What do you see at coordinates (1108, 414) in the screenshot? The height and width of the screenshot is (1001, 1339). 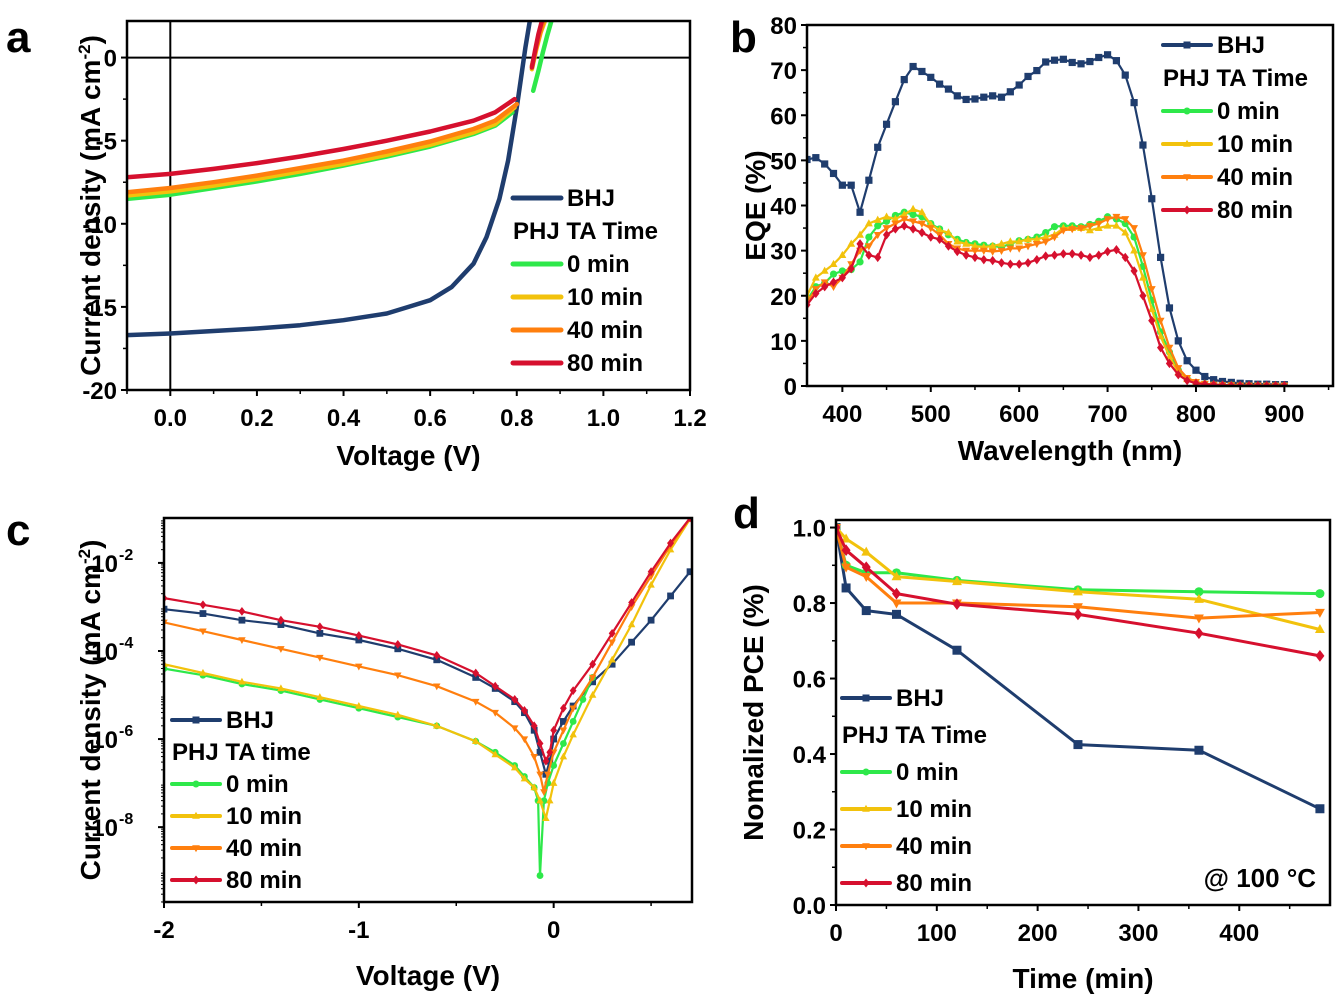 I see `x-tick-label: 700` at bounding box center [1108, 414].